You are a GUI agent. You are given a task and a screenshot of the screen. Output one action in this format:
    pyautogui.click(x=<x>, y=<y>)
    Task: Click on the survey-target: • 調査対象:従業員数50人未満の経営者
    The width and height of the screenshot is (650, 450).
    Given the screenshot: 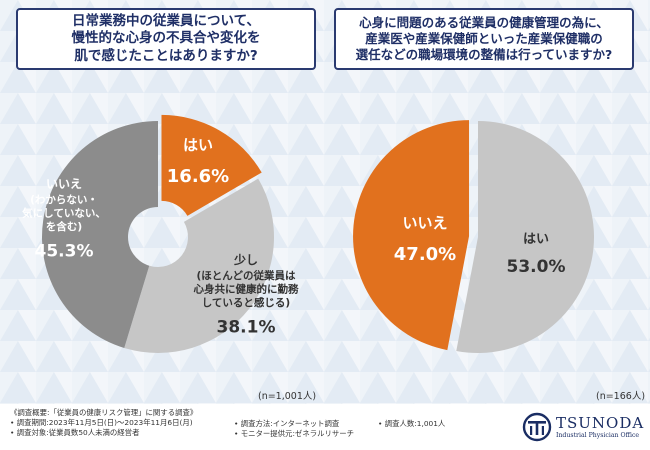 What is the action you would take?
    pyautogui.click(x=75, y=432)
    